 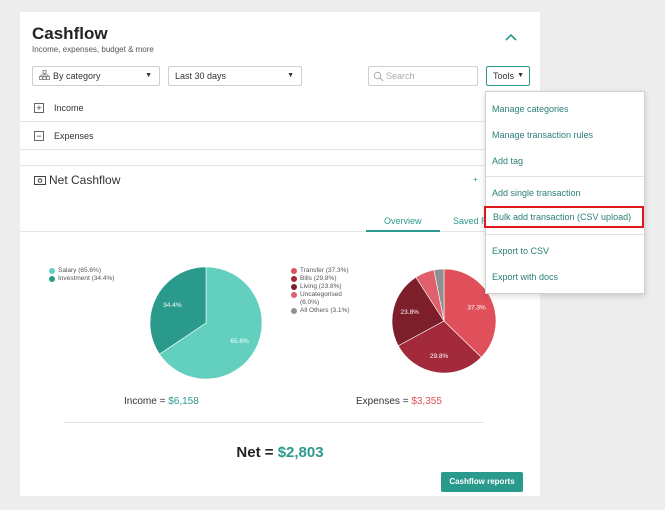 I want to click on pie-data-label: 29.8%, so click(x=439, y=356).